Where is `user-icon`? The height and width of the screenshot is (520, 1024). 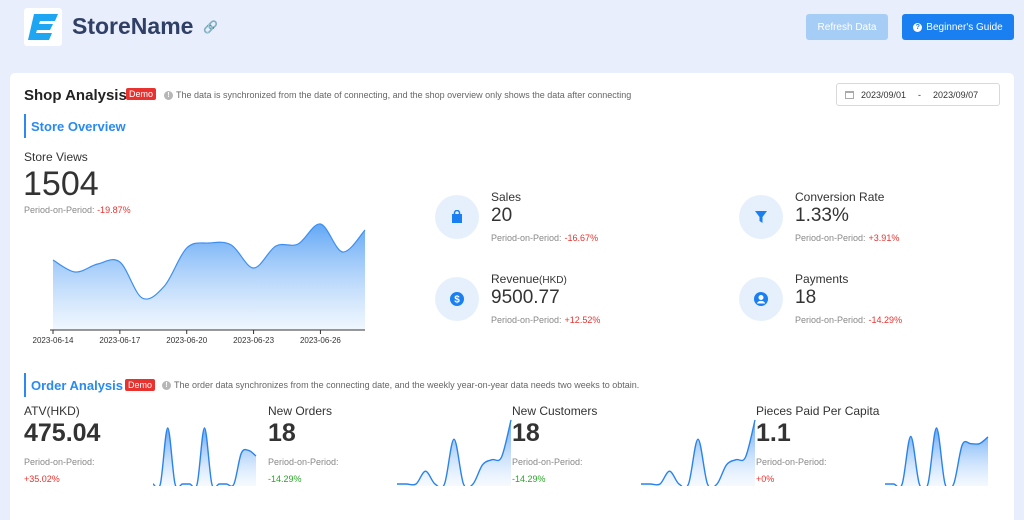 user-icon is located at coordinates (761, 299).